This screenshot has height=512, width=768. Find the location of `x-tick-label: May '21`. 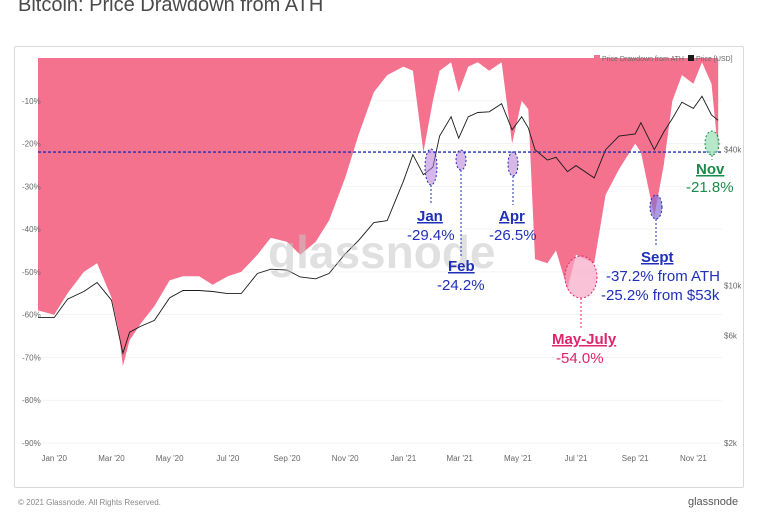

x-tick-label: May '21 is located at coordinates (518, 458).